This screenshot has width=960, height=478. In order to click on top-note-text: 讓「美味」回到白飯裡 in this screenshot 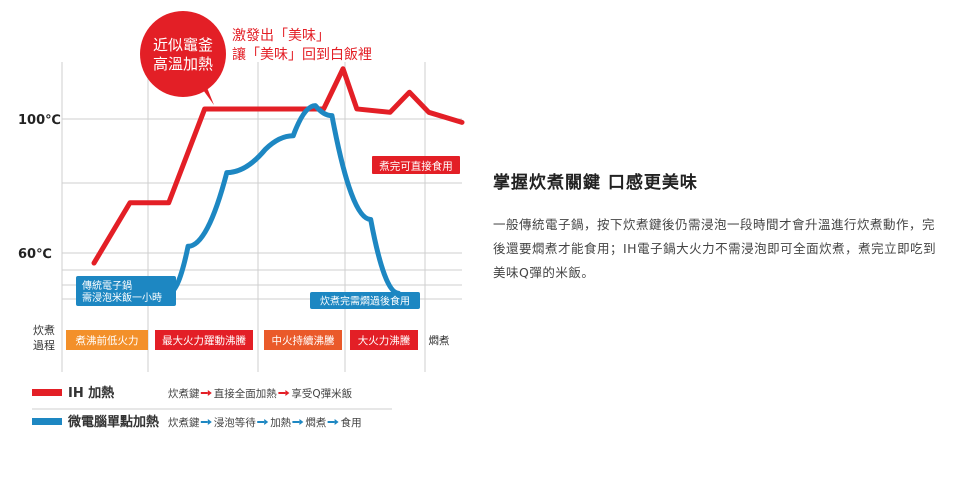, I will do `click(302, 54)`.